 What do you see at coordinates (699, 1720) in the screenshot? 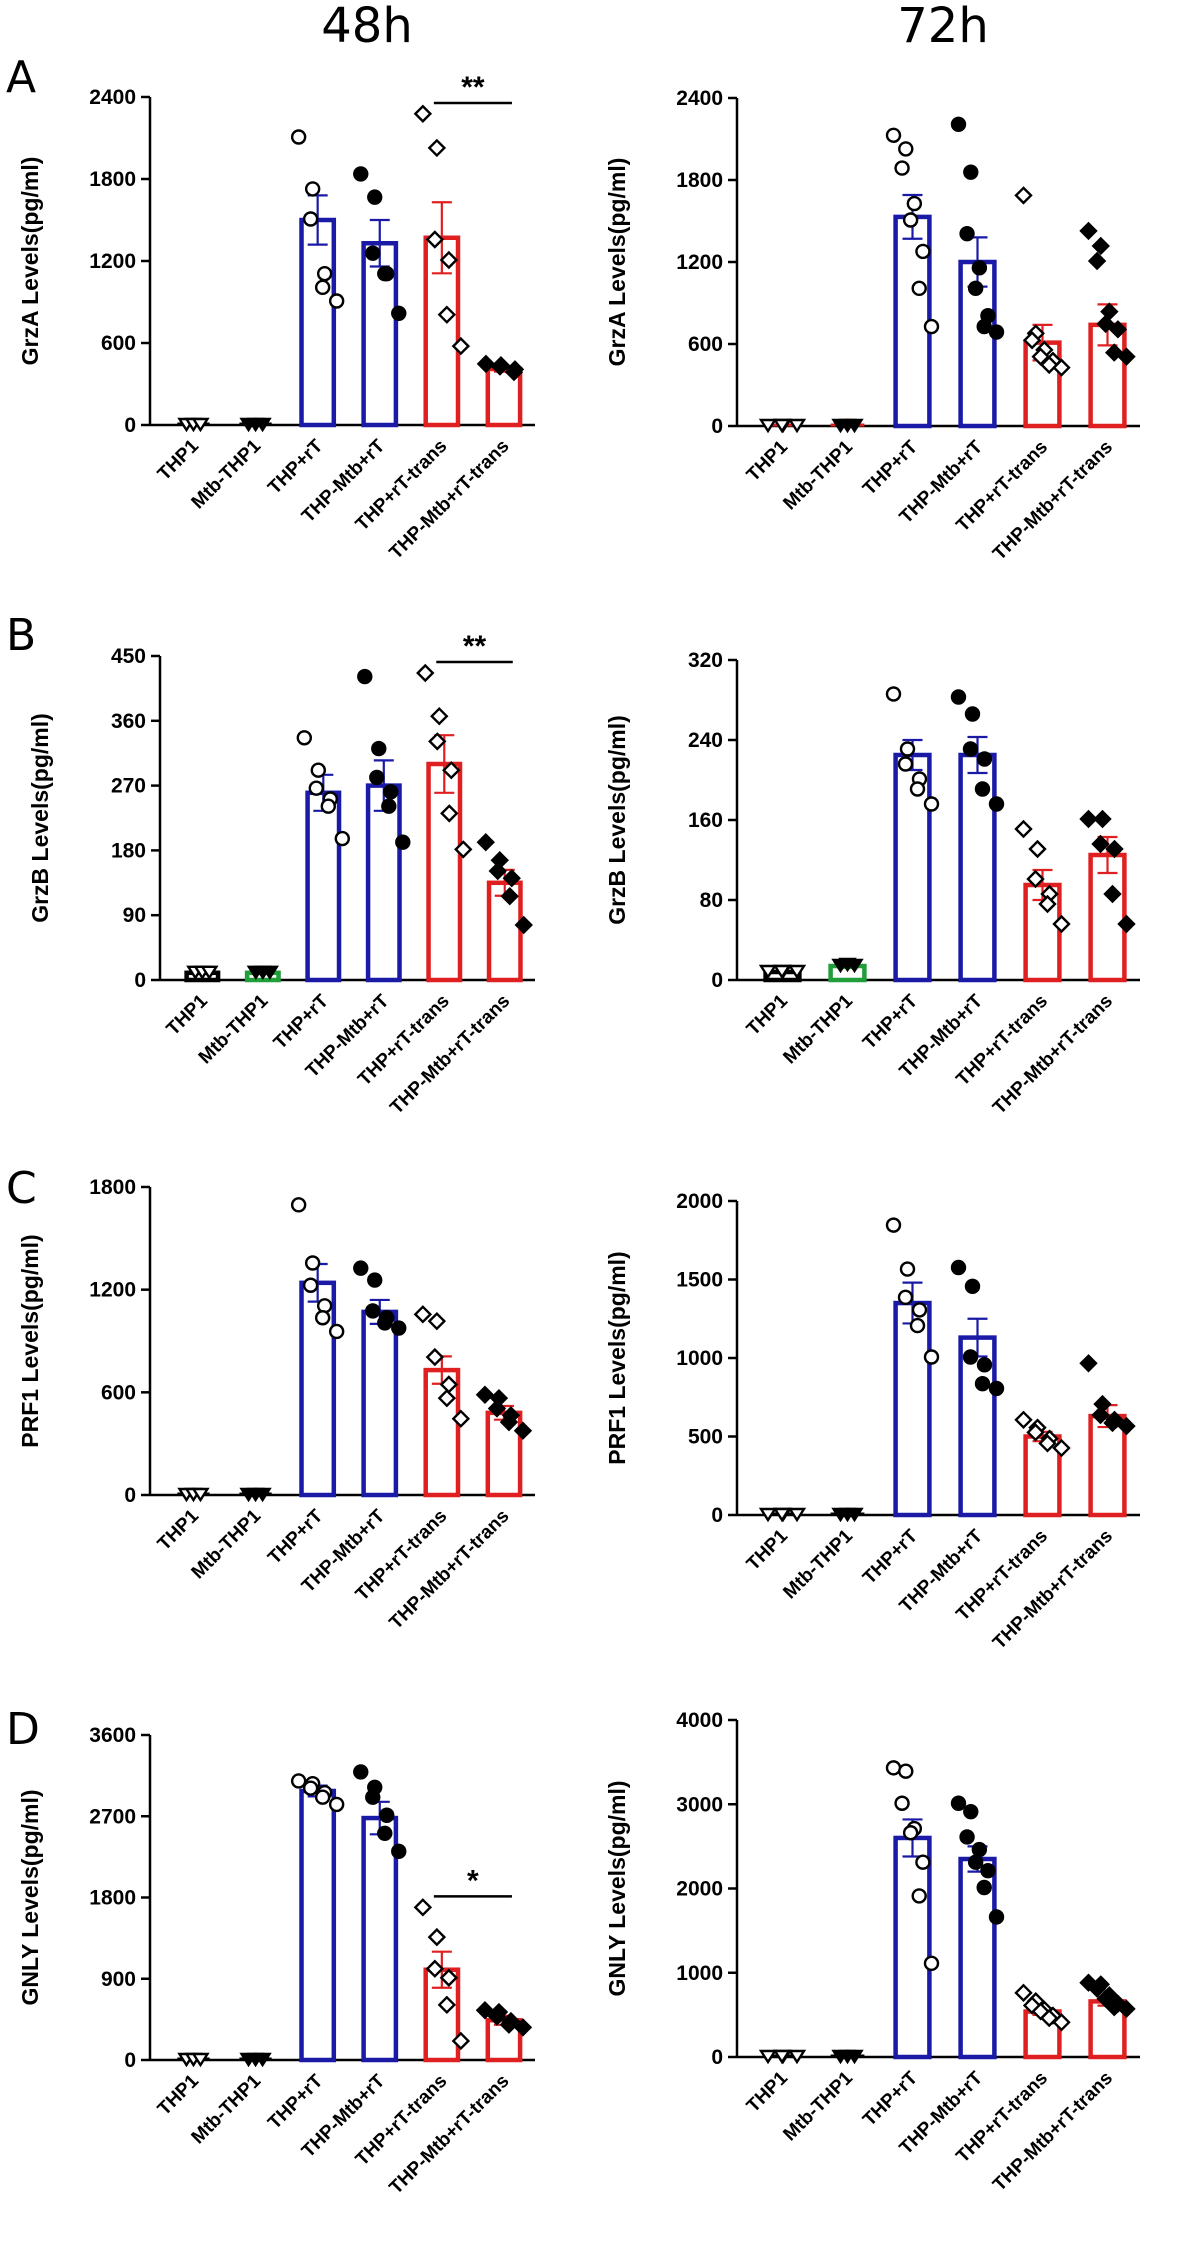
I see `y-tick-label: 4000` at bounding box center [699, 1720].